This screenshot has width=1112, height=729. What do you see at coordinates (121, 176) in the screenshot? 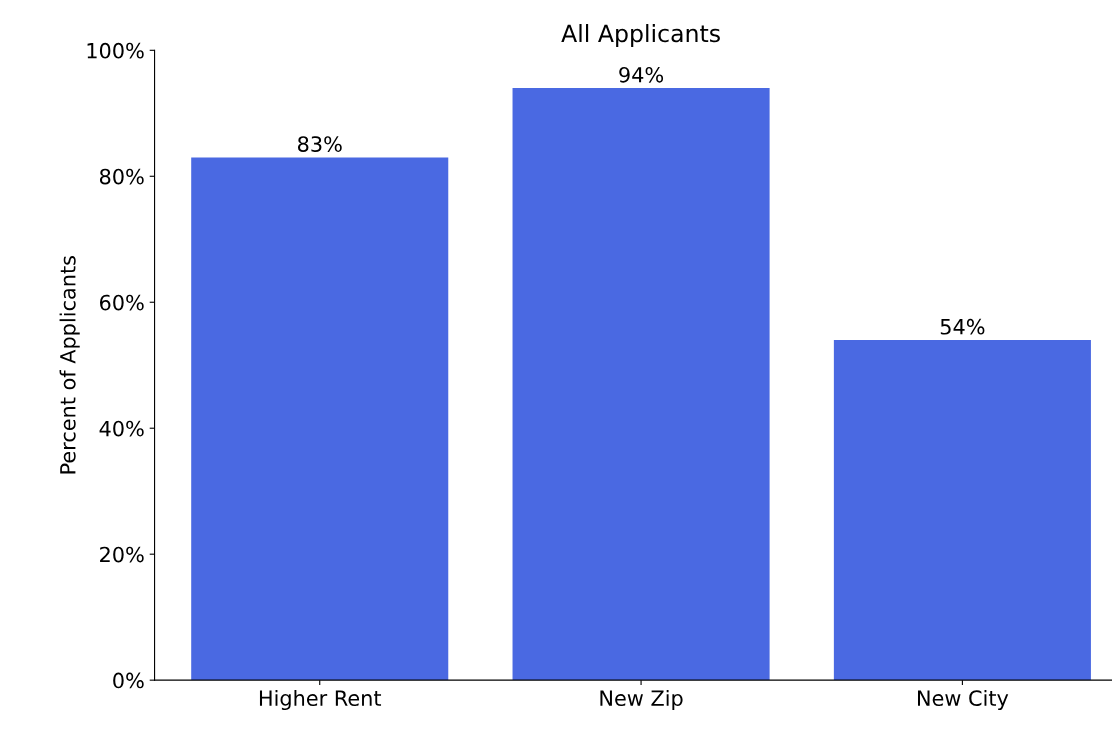
I see `y-tick-label: 80%` at bounding box center [121, 176].